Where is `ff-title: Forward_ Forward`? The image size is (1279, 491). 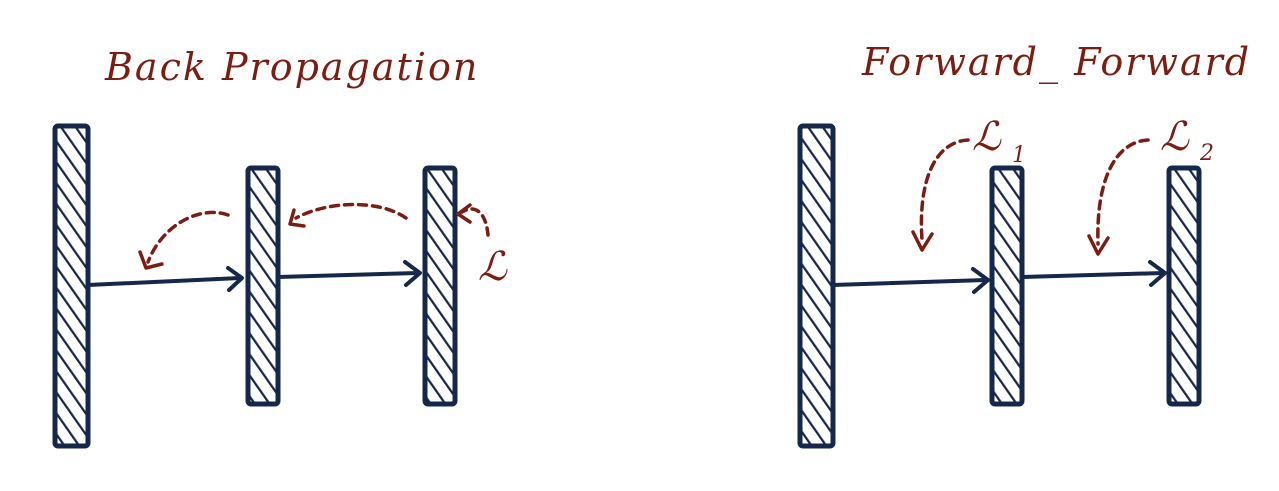 ff-title: Forward_ Forward is located at coordinates (1056, 62).